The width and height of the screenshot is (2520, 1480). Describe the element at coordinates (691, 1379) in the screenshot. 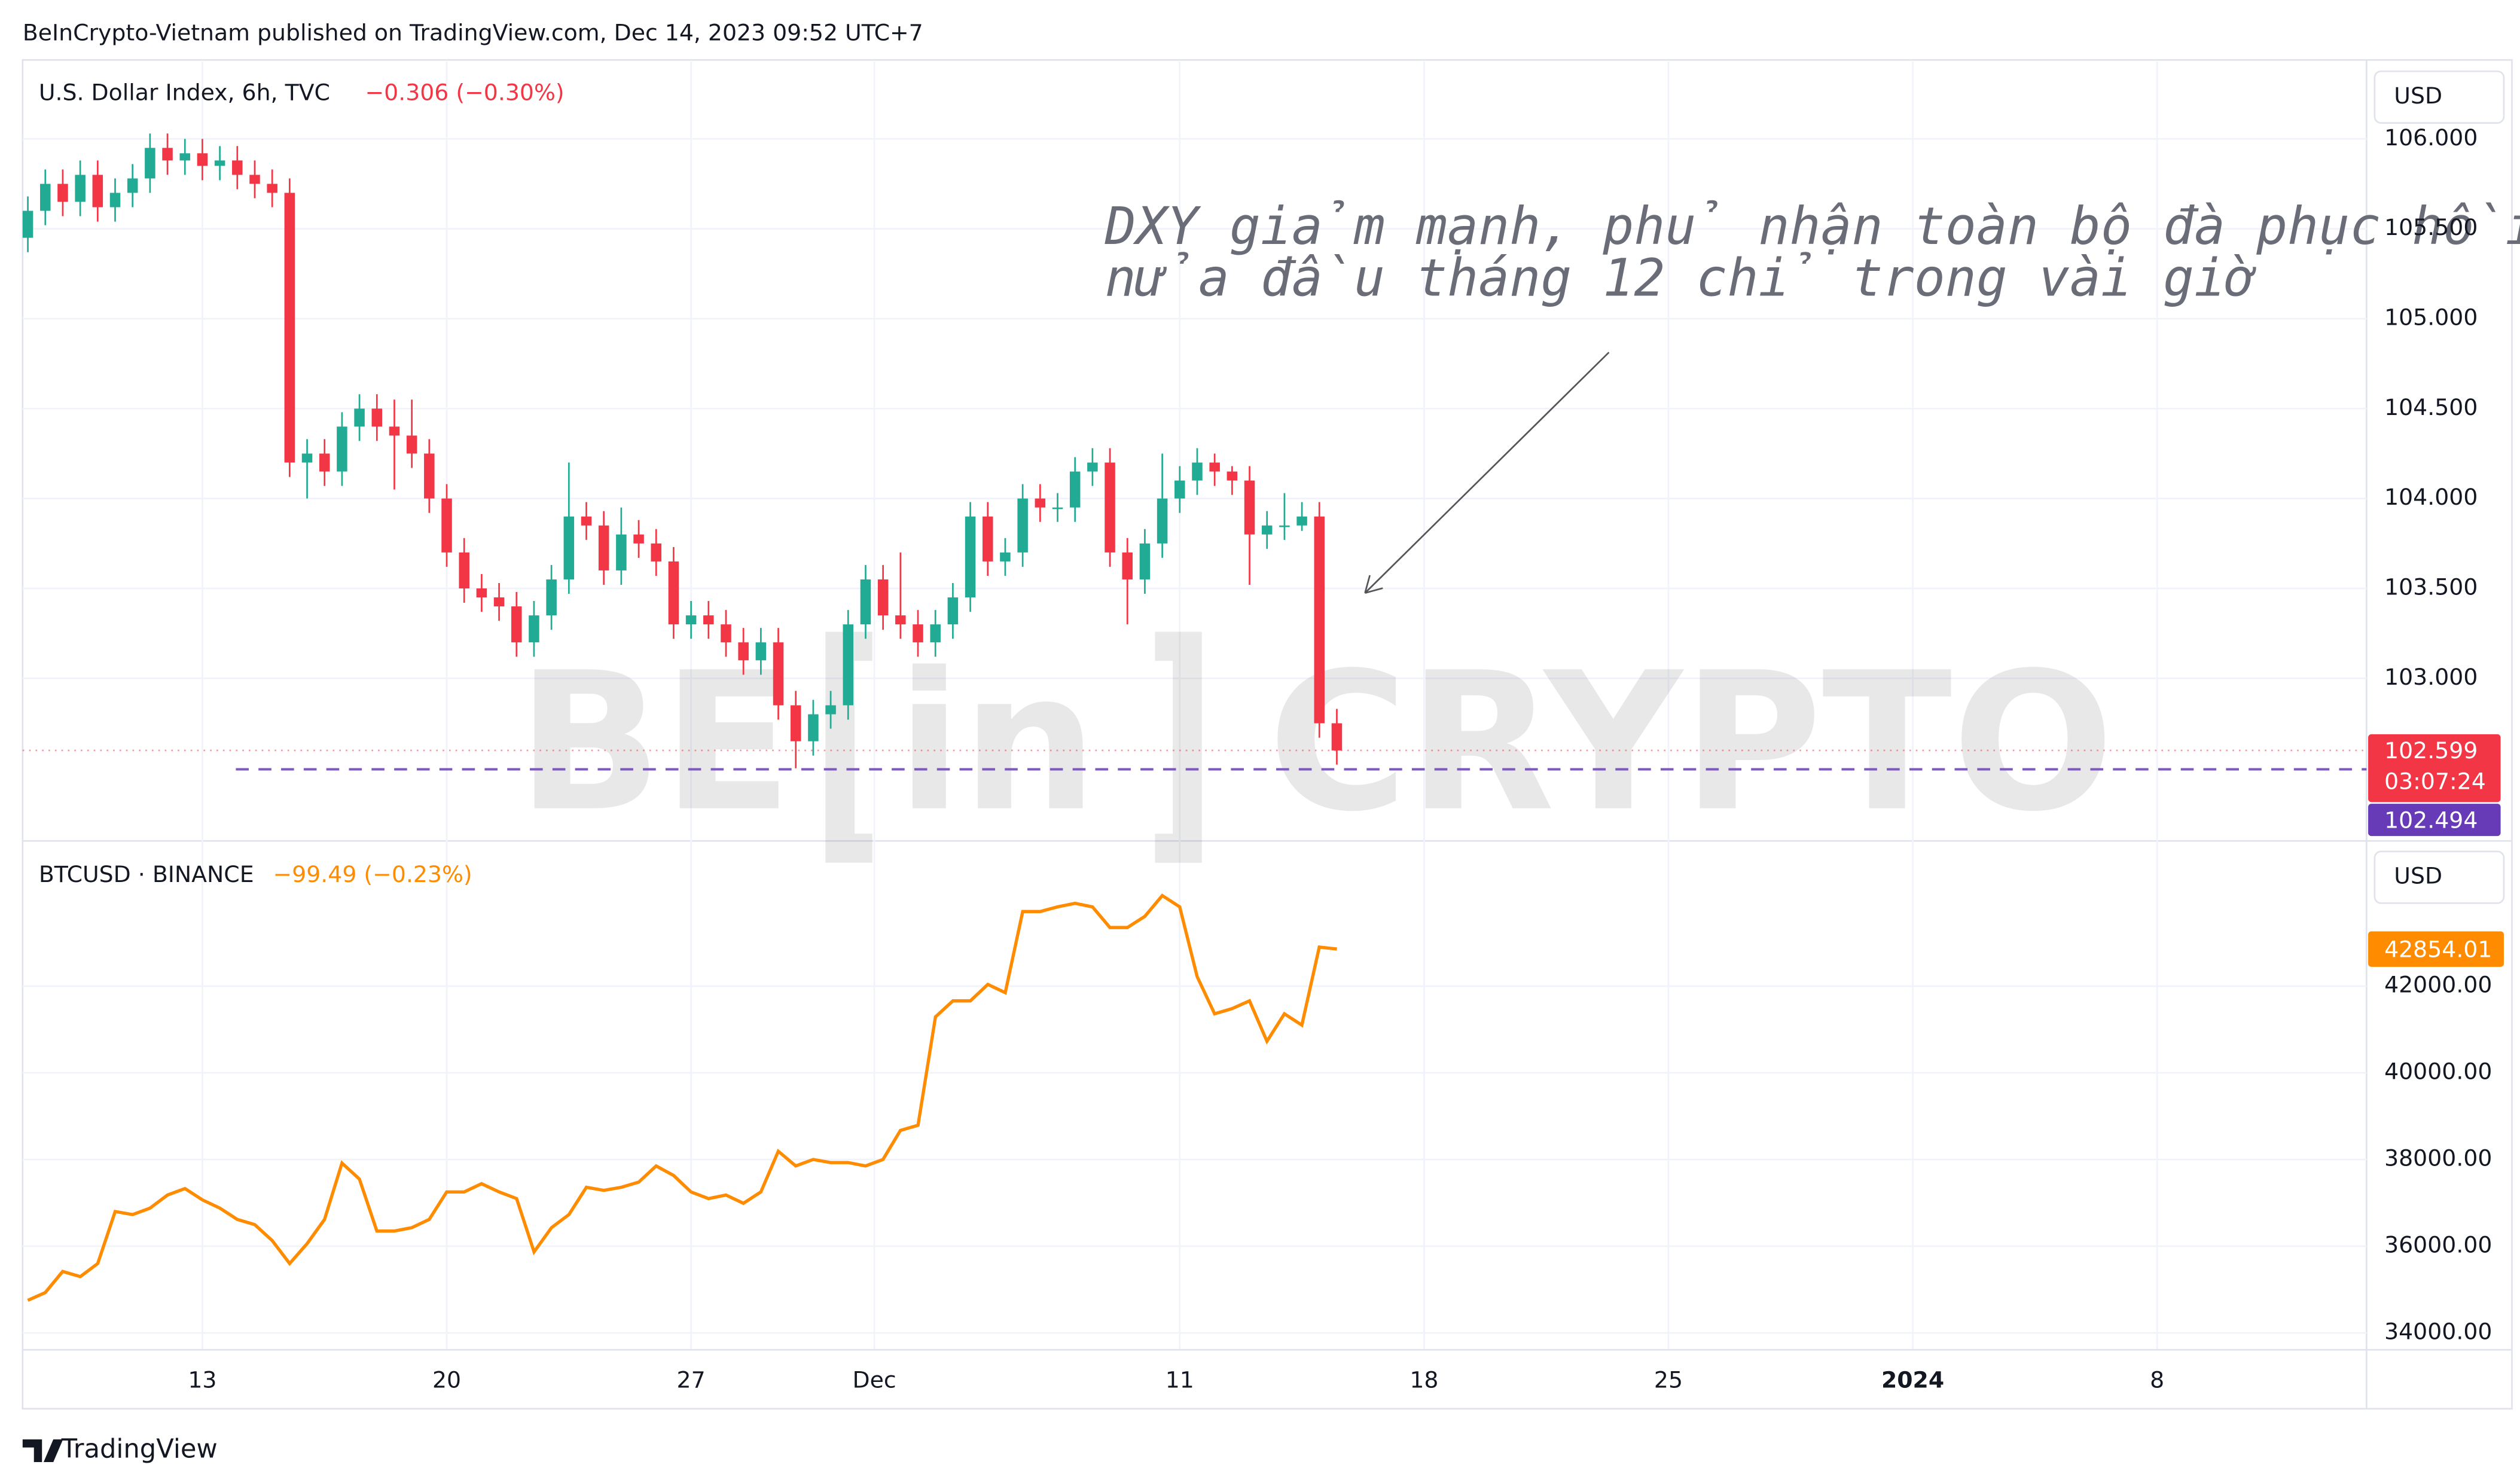

I see `x-tick-label: 27` at that location.